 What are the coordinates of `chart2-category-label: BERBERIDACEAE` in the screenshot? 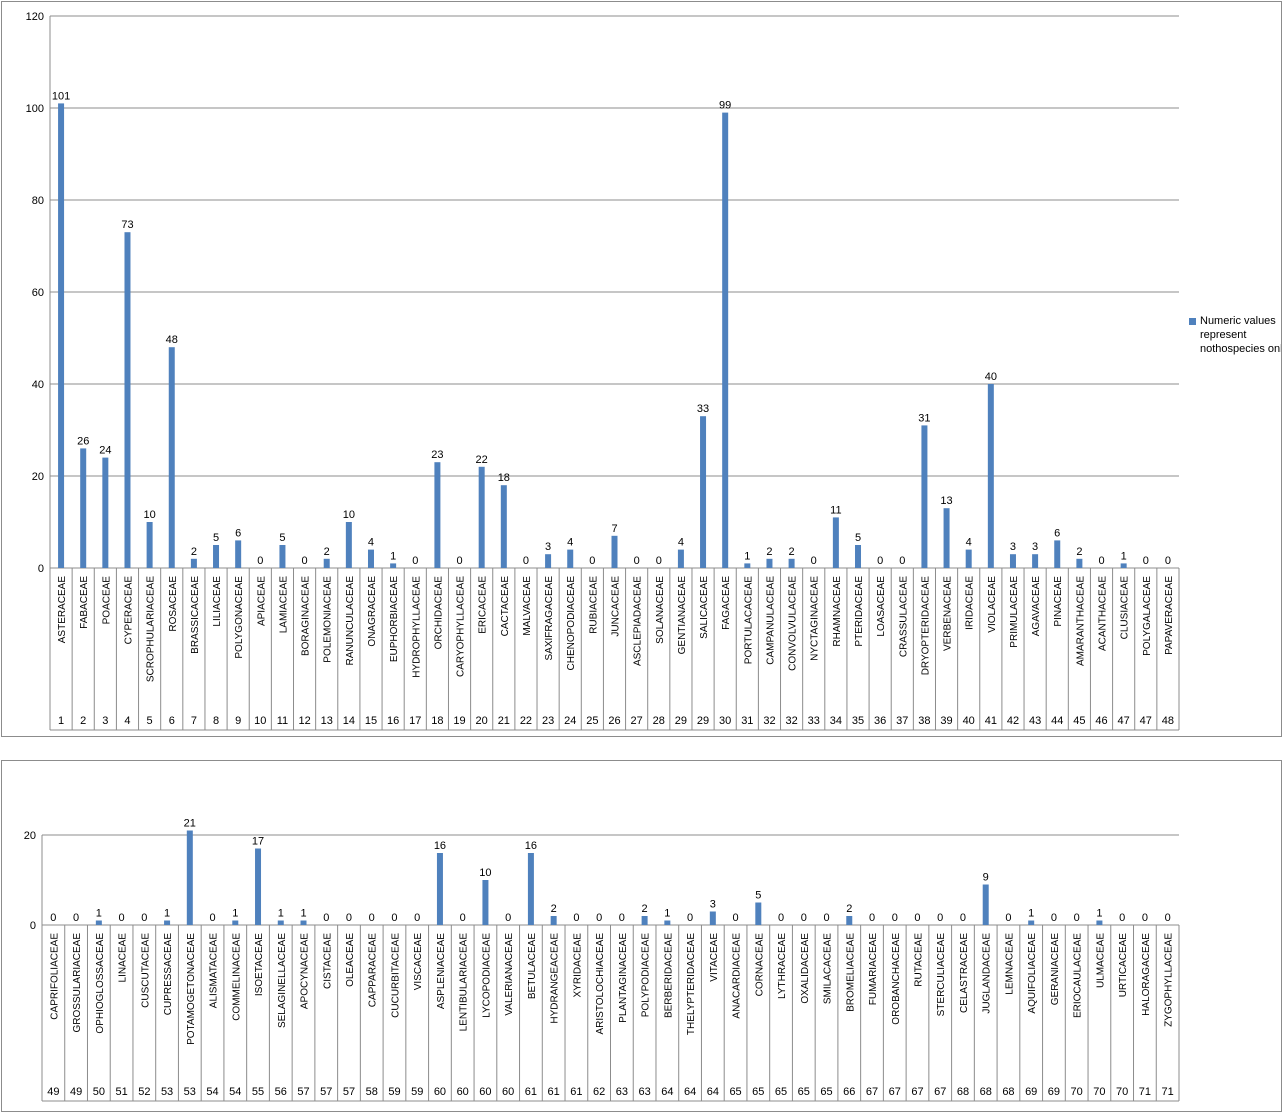 It's located at (668, 975).